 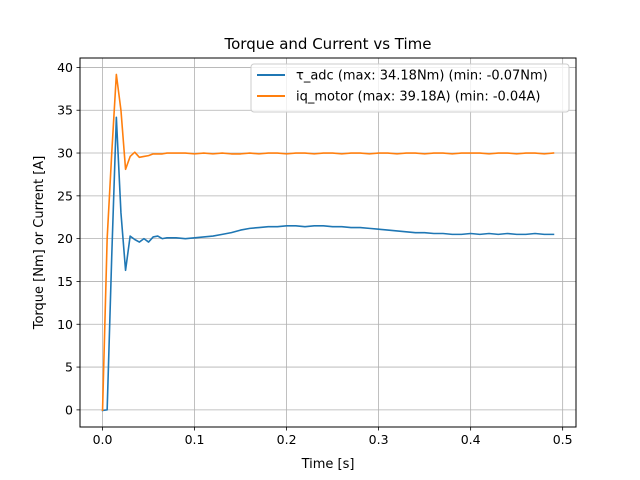 I want to click on y-tick-label: 0, so click(x=69, y=409).